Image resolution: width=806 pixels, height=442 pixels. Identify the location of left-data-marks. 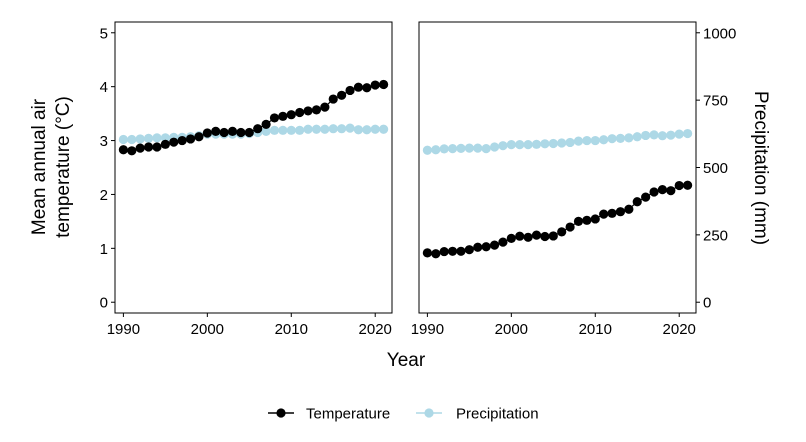
(253, 117).